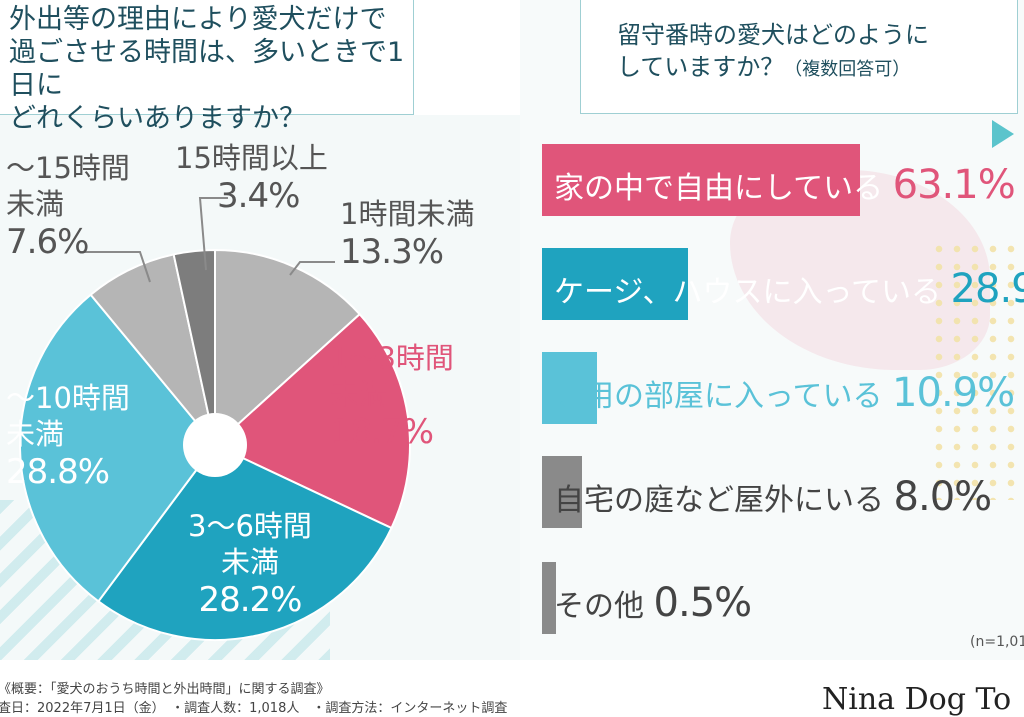  I want to click on right-question-box: 留守番時の愛犬はどのように していますか？（複数回答可）, so click(799, 57).